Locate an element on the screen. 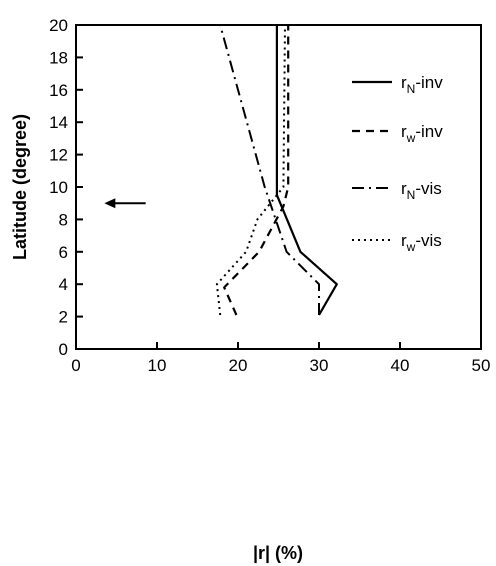  x-tick-label: 0 is located at coordinates (75, 365).